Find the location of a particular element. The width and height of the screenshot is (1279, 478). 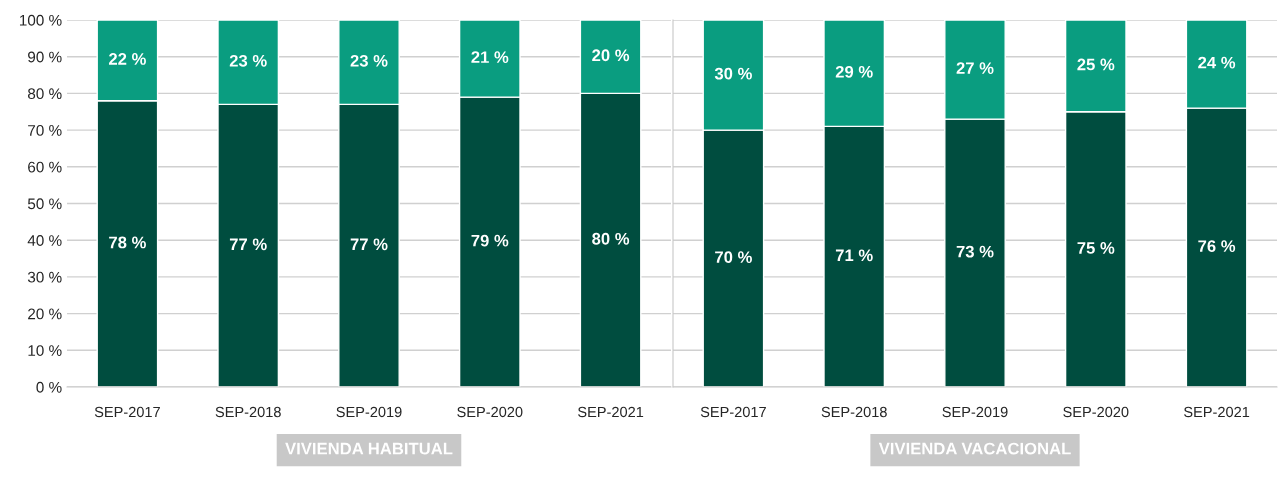

data-label: 76 % is located at coordinates (1217, 246).